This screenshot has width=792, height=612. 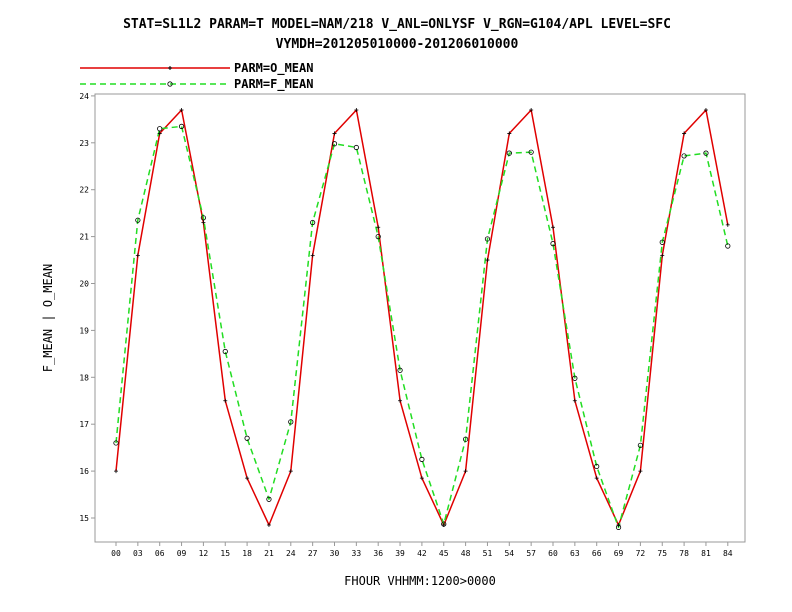 I want to click on y-tick-label: 22, so click(x=84, y=190).